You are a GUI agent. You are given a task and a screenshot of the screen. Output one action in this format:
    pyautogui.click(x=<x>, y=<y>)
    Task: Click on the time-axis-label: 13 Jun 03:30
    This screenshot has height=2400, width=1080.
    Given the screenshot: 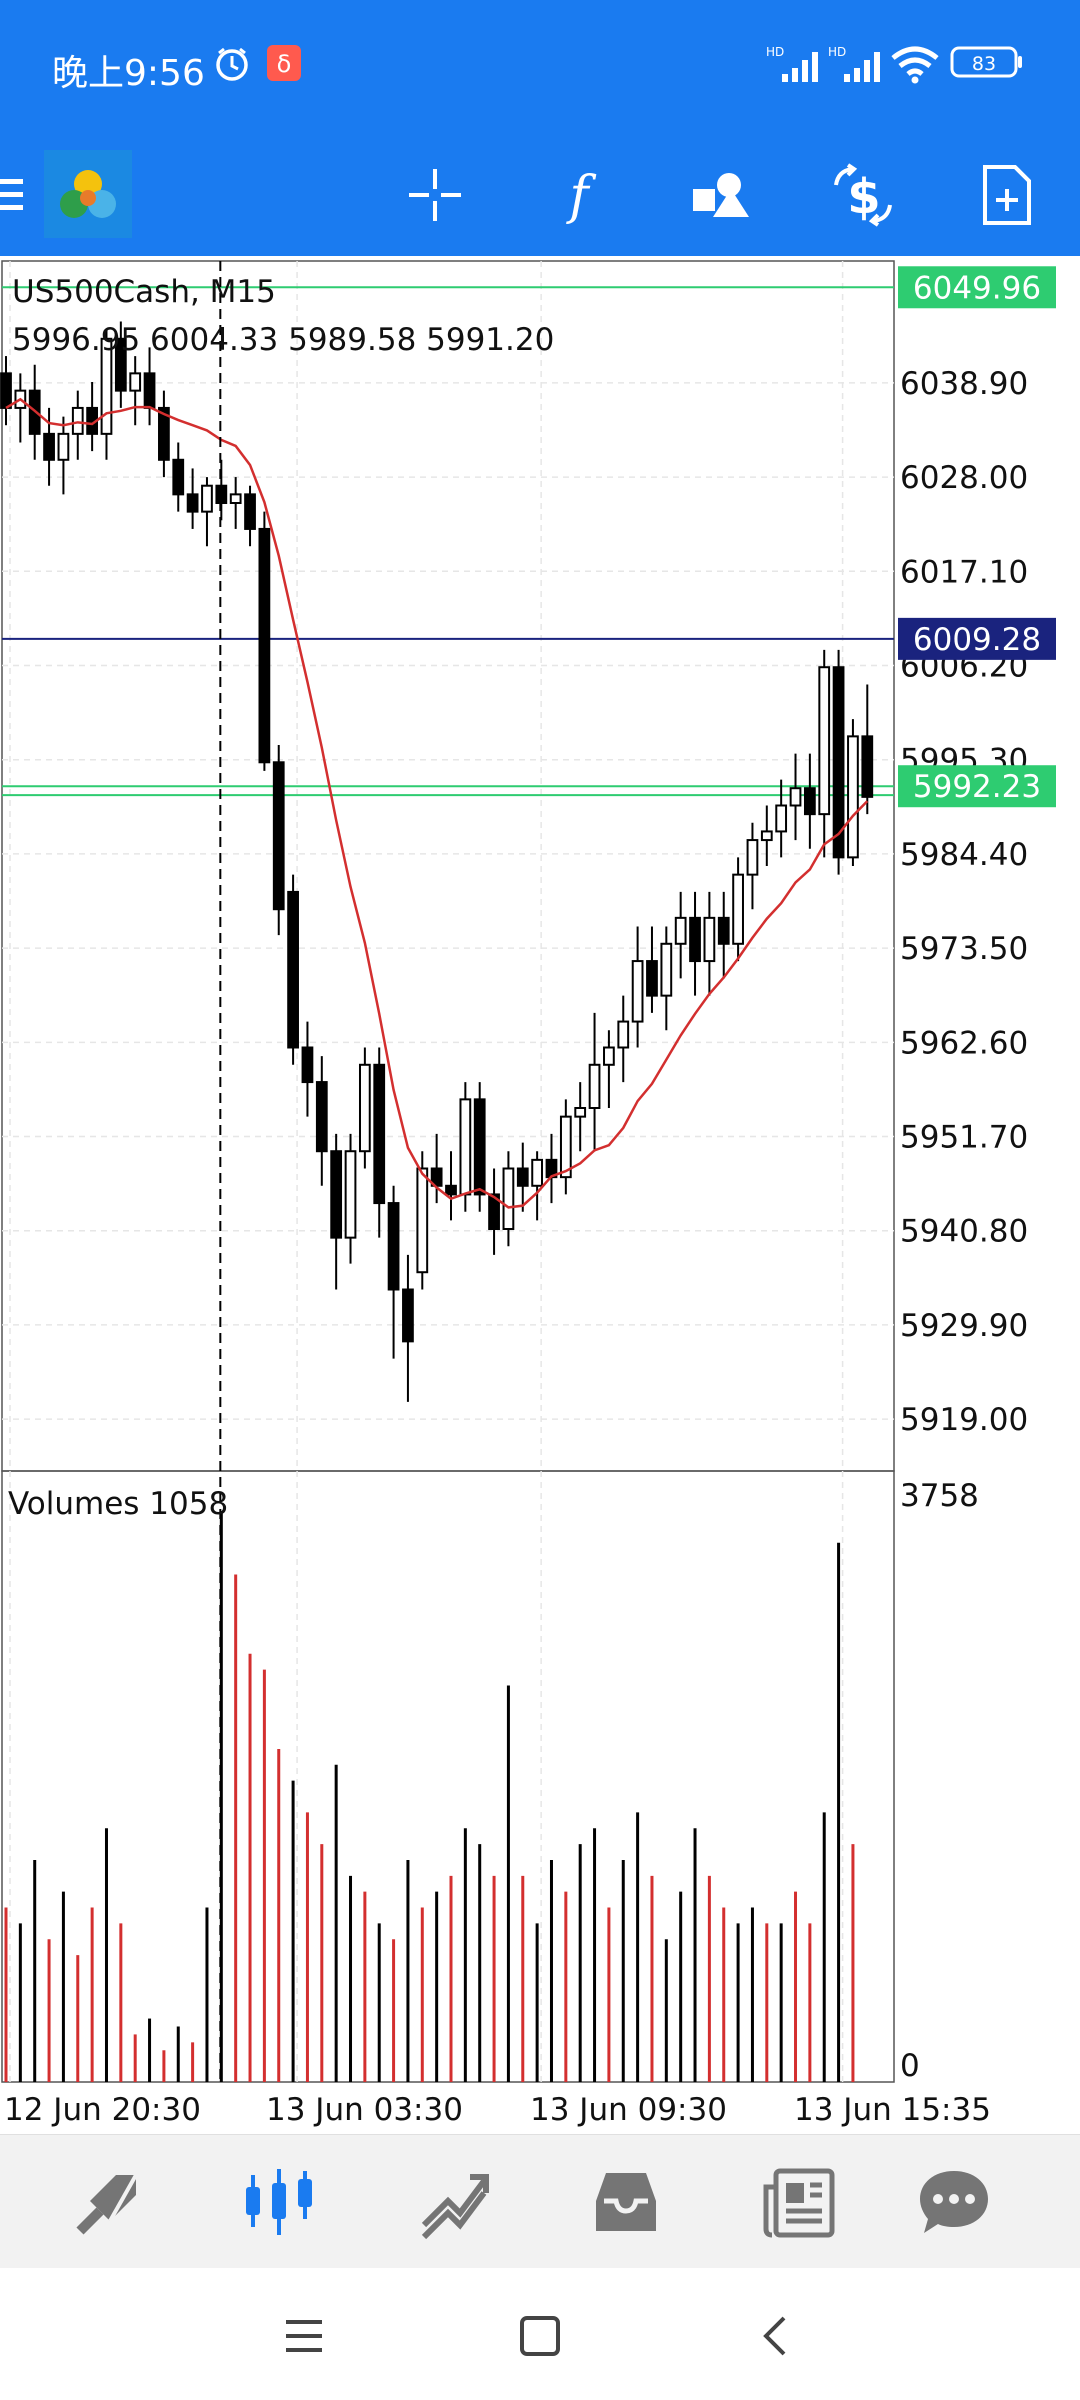 What is the action you would take?
    pyautogui.click(x=364, y=2110)
    